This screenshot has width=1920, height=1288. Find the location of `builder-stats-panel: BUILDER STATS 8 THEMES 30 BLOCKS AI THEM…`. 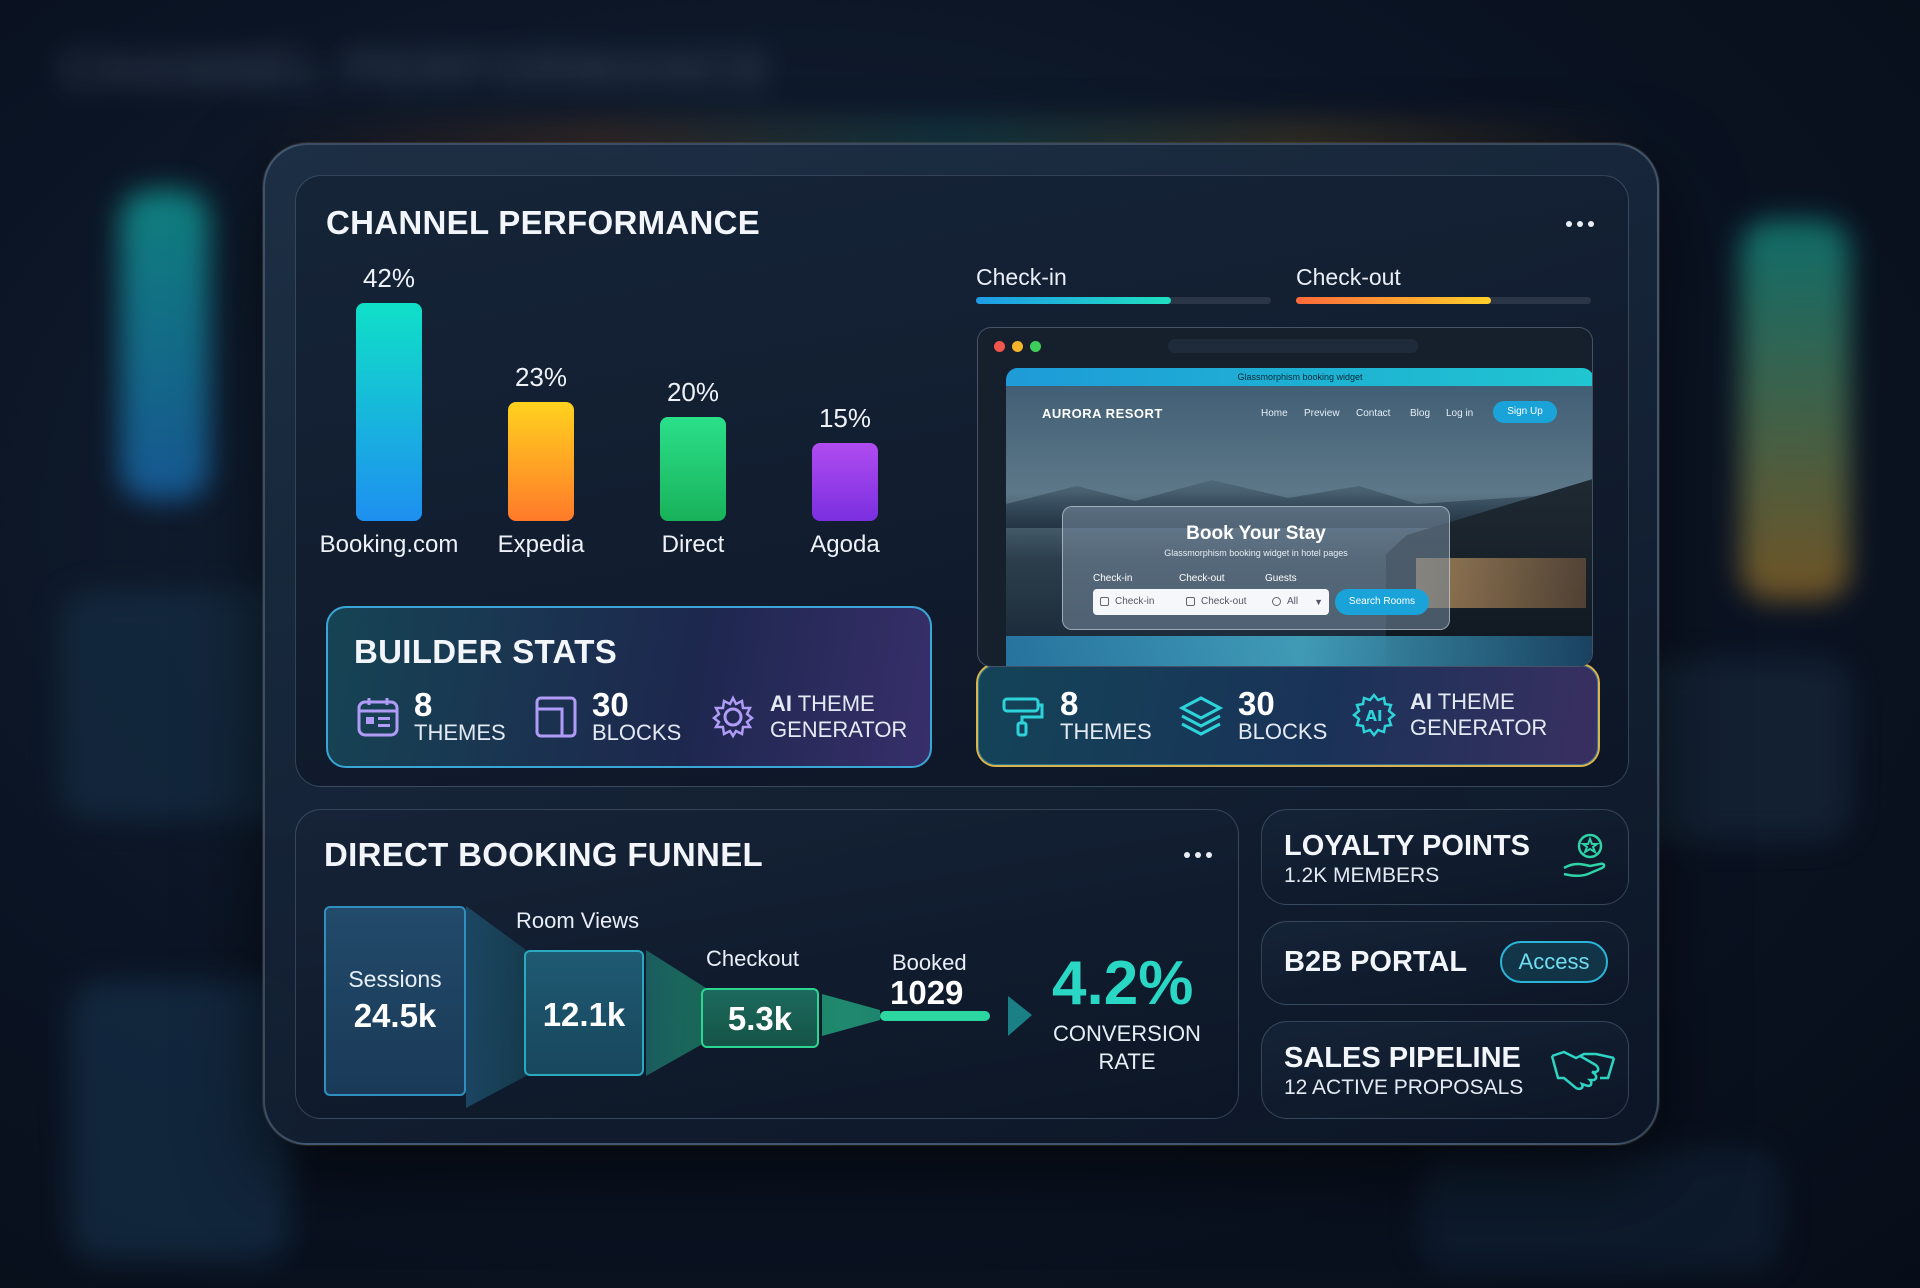

builder-stats-panel: BUILDER STATS 8 THEMES 30 BLOCKS AI THEM… is located at coordinates (629, 687).